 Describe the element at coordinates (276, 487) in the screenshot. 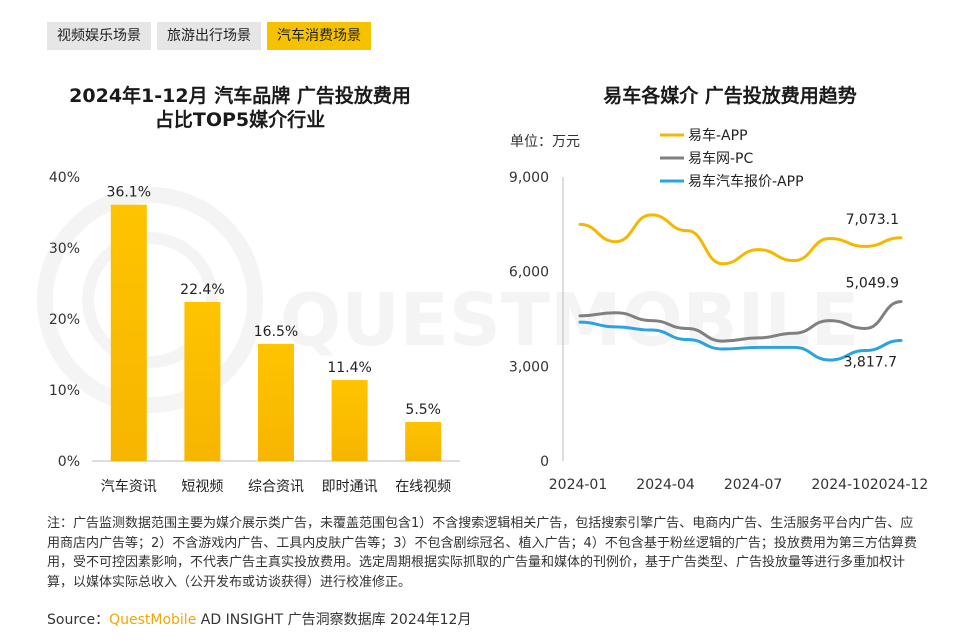

I see `bar-category-label: 综合资讯` at that location.